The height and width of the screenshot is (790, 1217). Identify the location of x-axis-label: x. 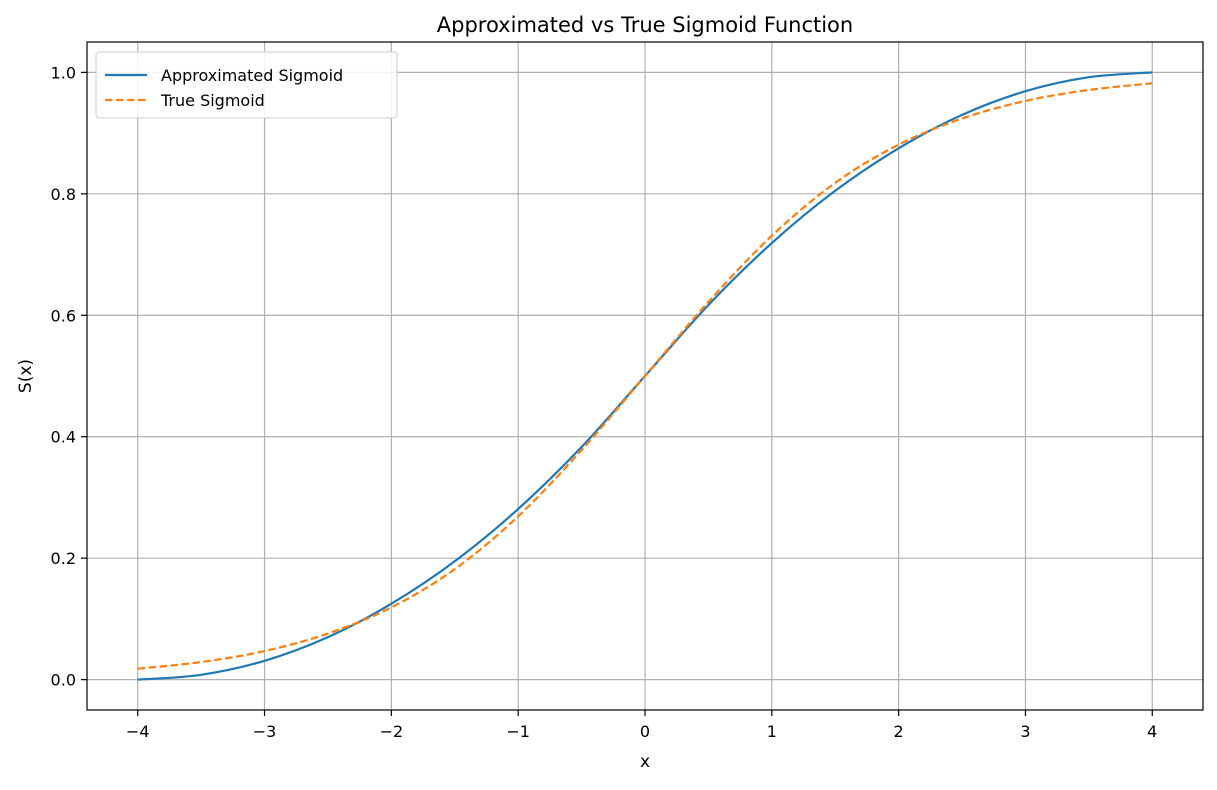
(645, 762).